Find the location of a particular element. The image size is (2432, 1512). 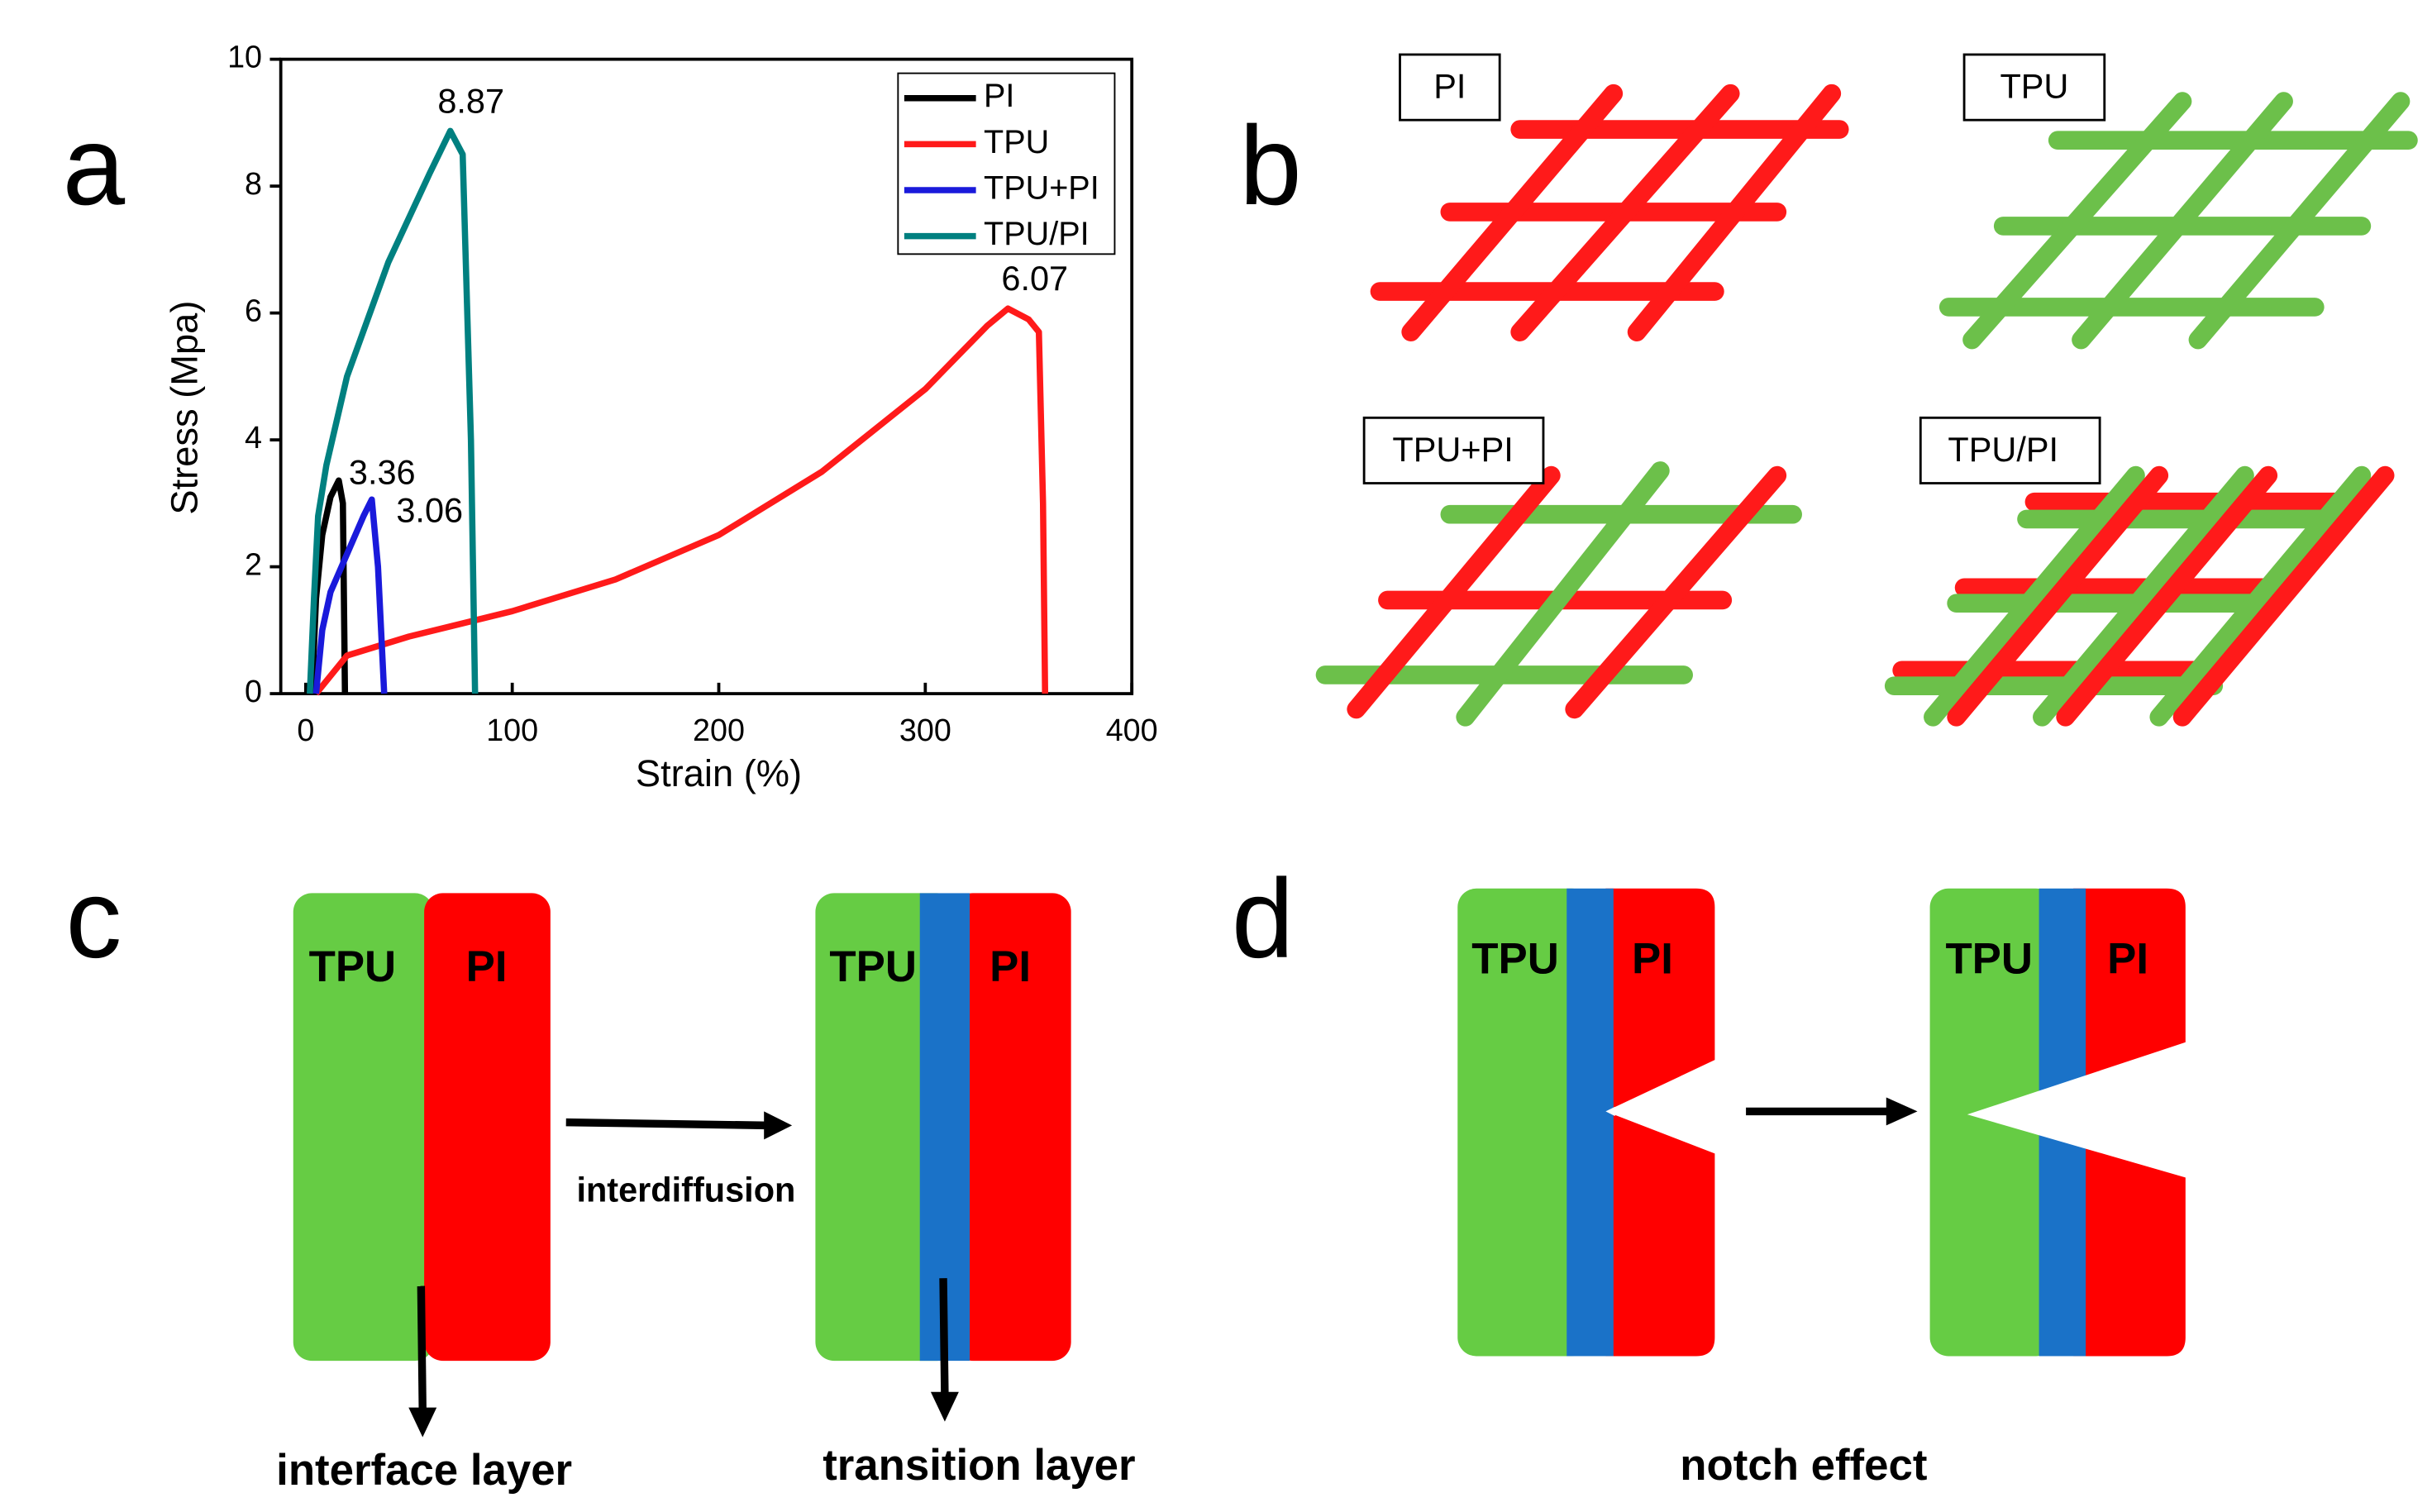

y-tick-label: 0 is located at coordinates (254, 691).